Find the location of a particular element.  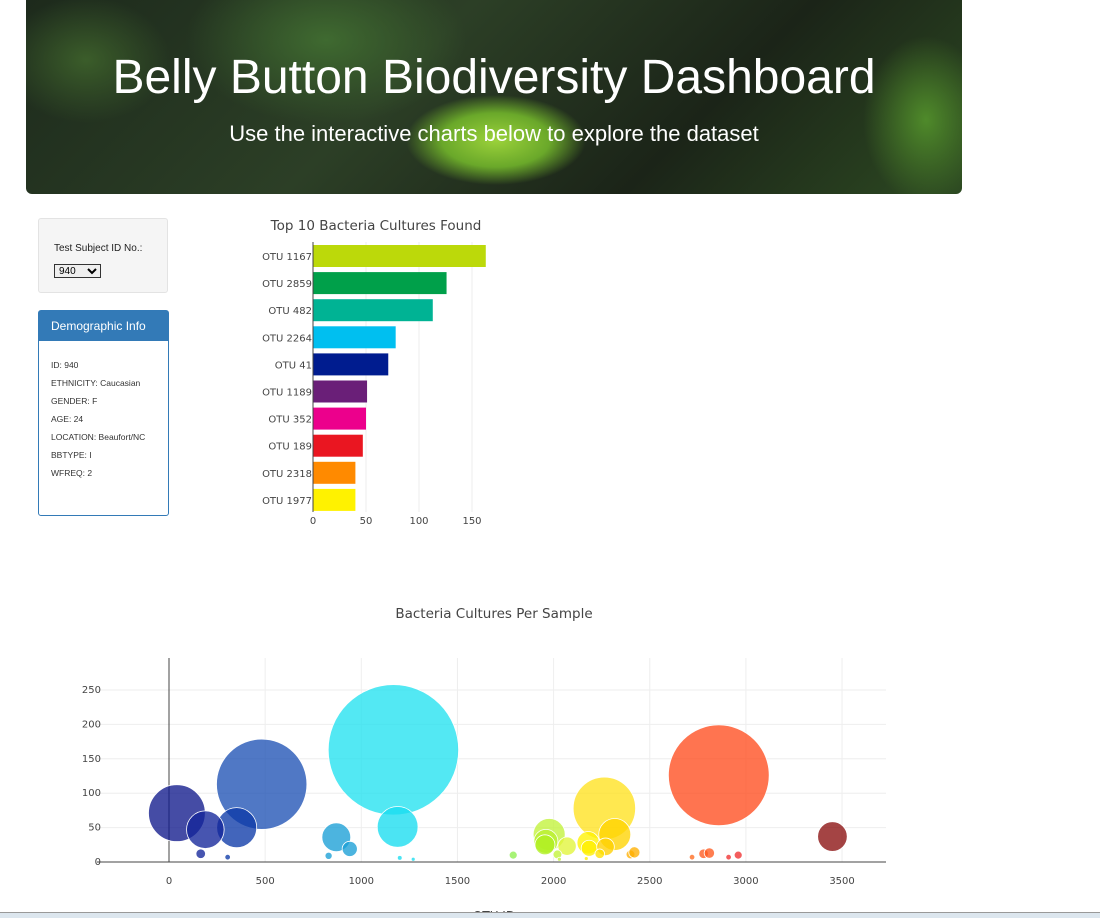

bubble-y-tick: 250 is located at coordinates (91, 690).